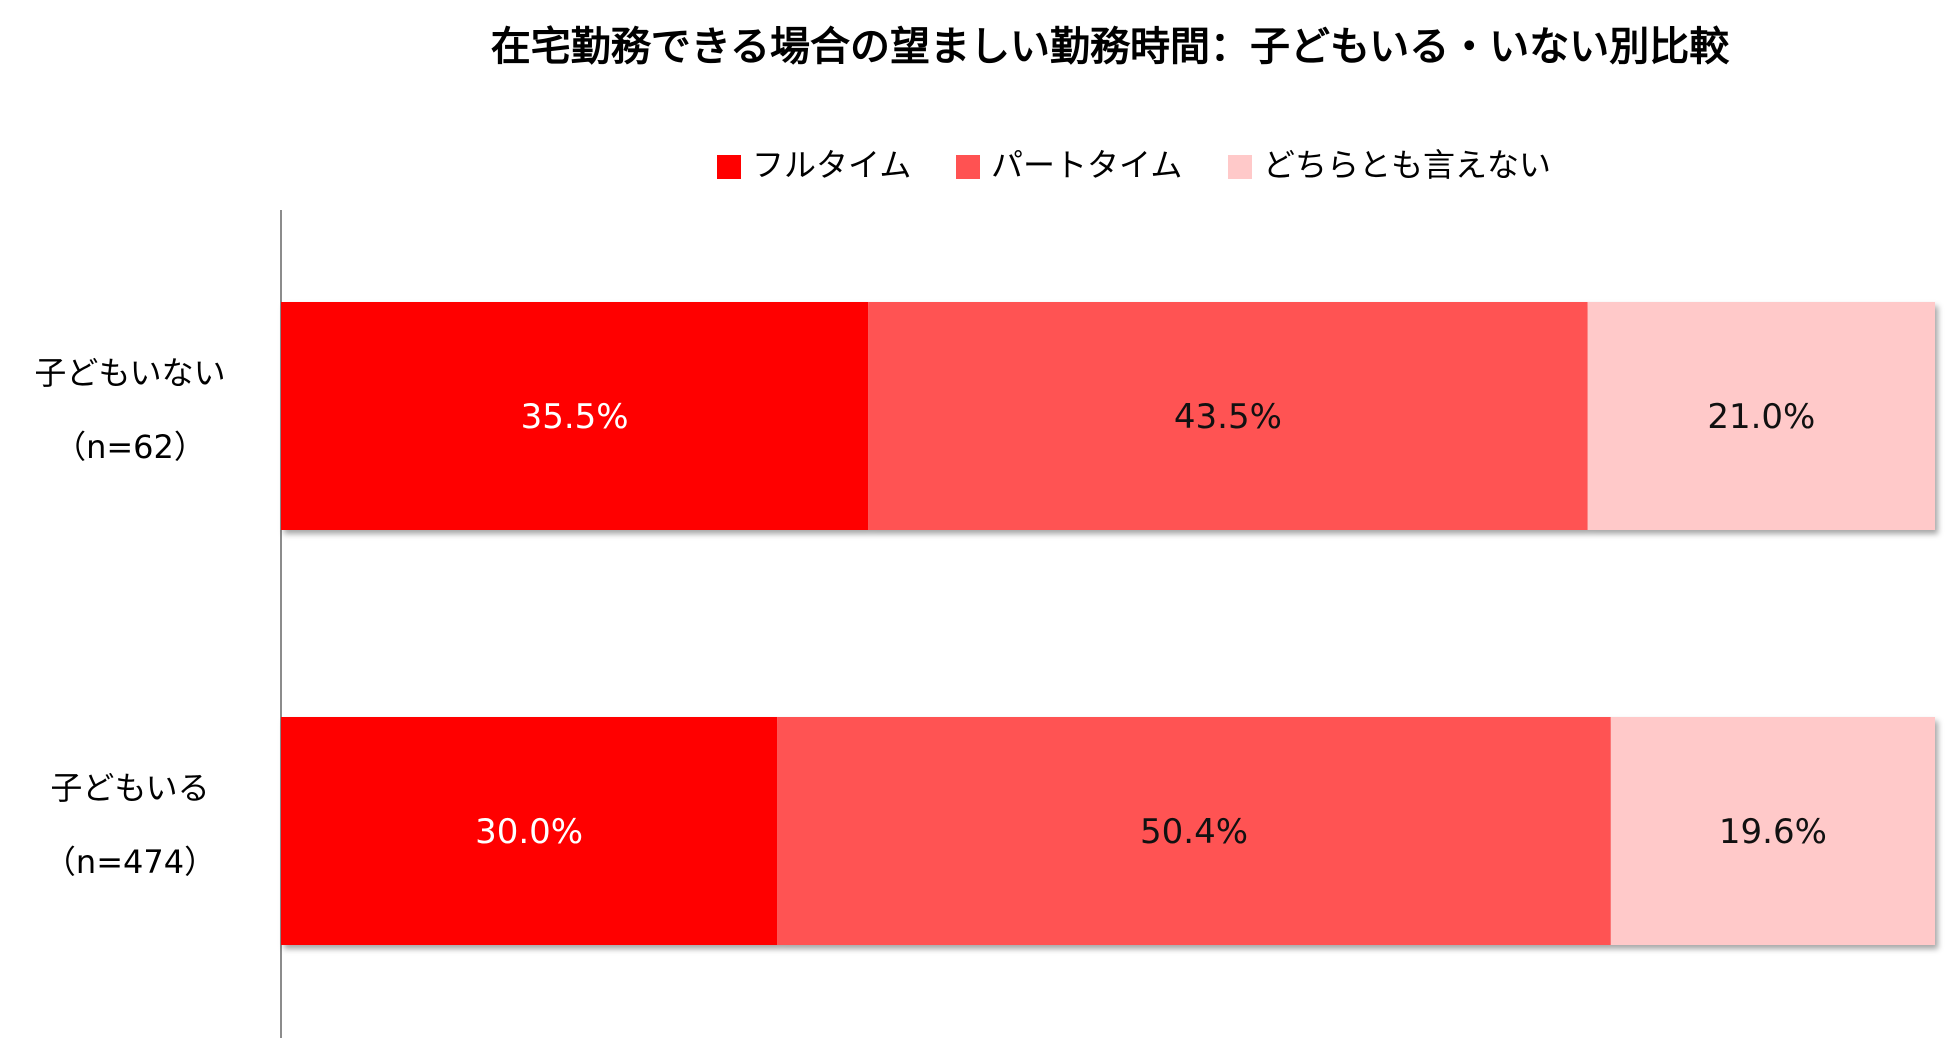 This screenshot has width=1950, height=1045. What do you see at coordinates (831, 165) in the screenshot?
I see `legend-label: フルタイム` at bounding box center [831, 165].